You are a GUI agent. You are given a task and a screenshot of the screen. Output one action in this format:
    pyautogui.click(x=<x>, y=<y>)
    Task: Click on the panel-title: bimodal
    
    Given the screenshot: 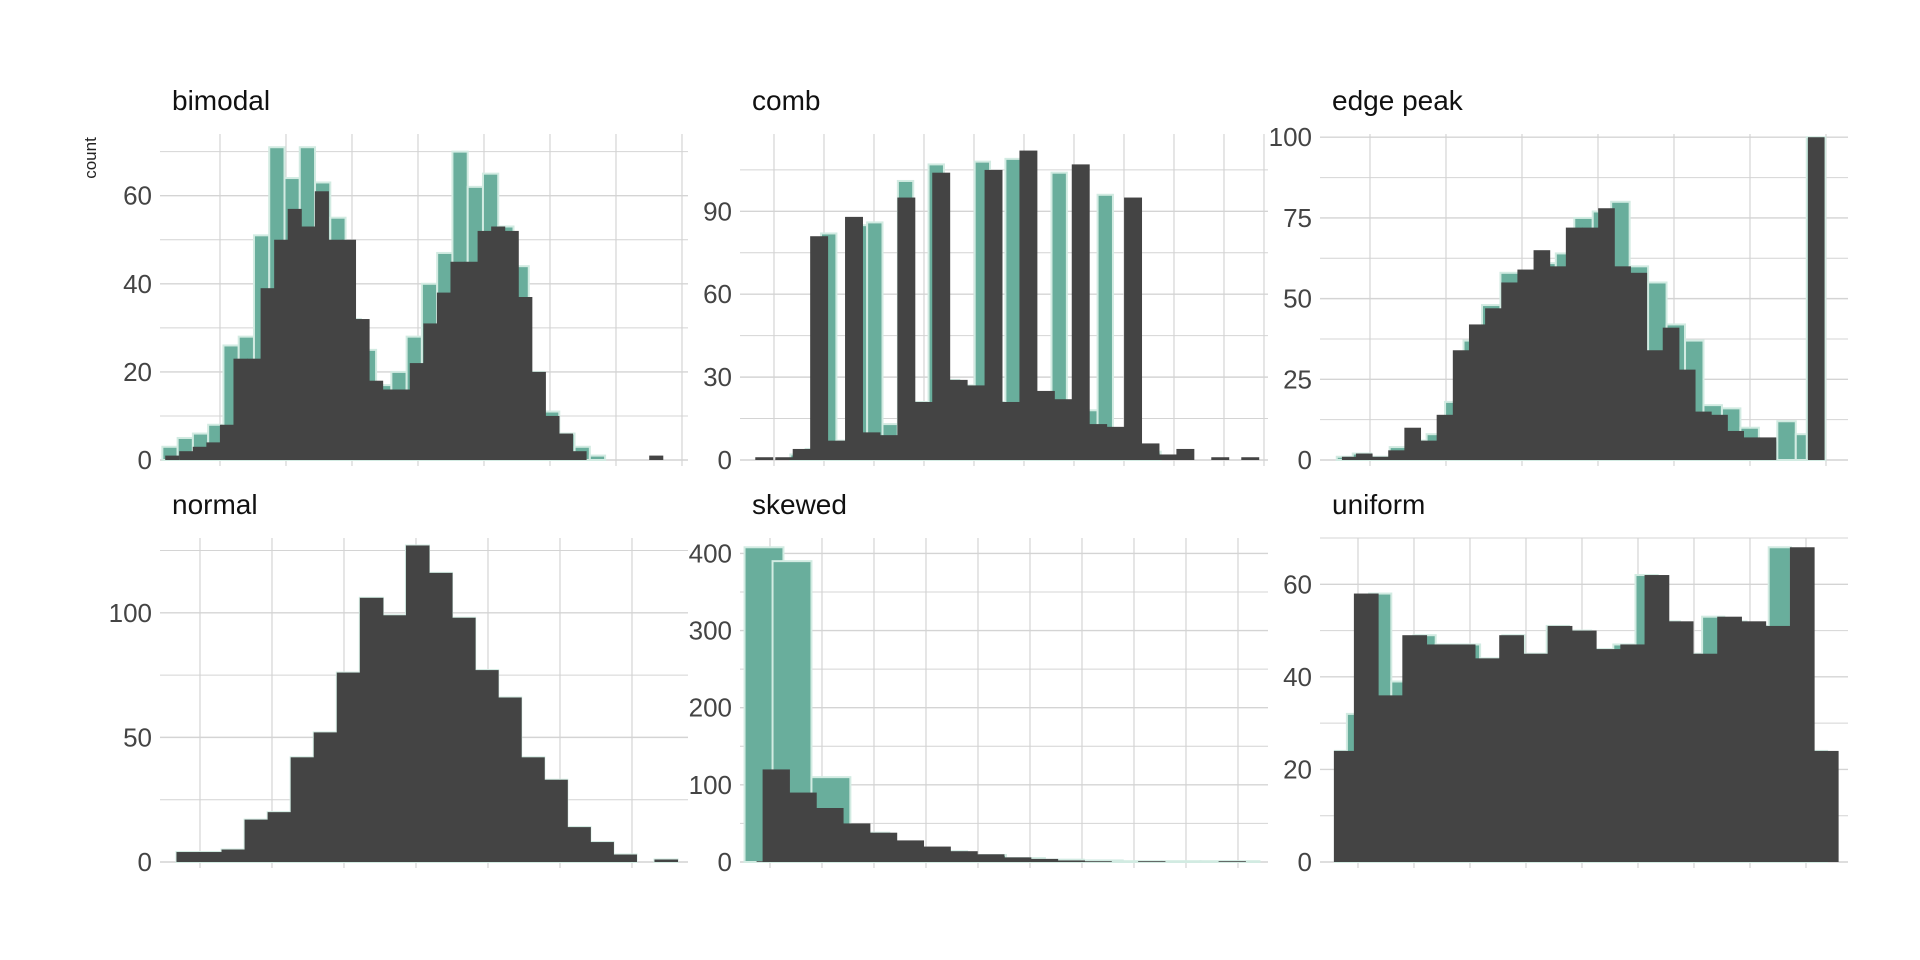 What is the action you would take?
    pyautogui.click(x=221, y=100)
    